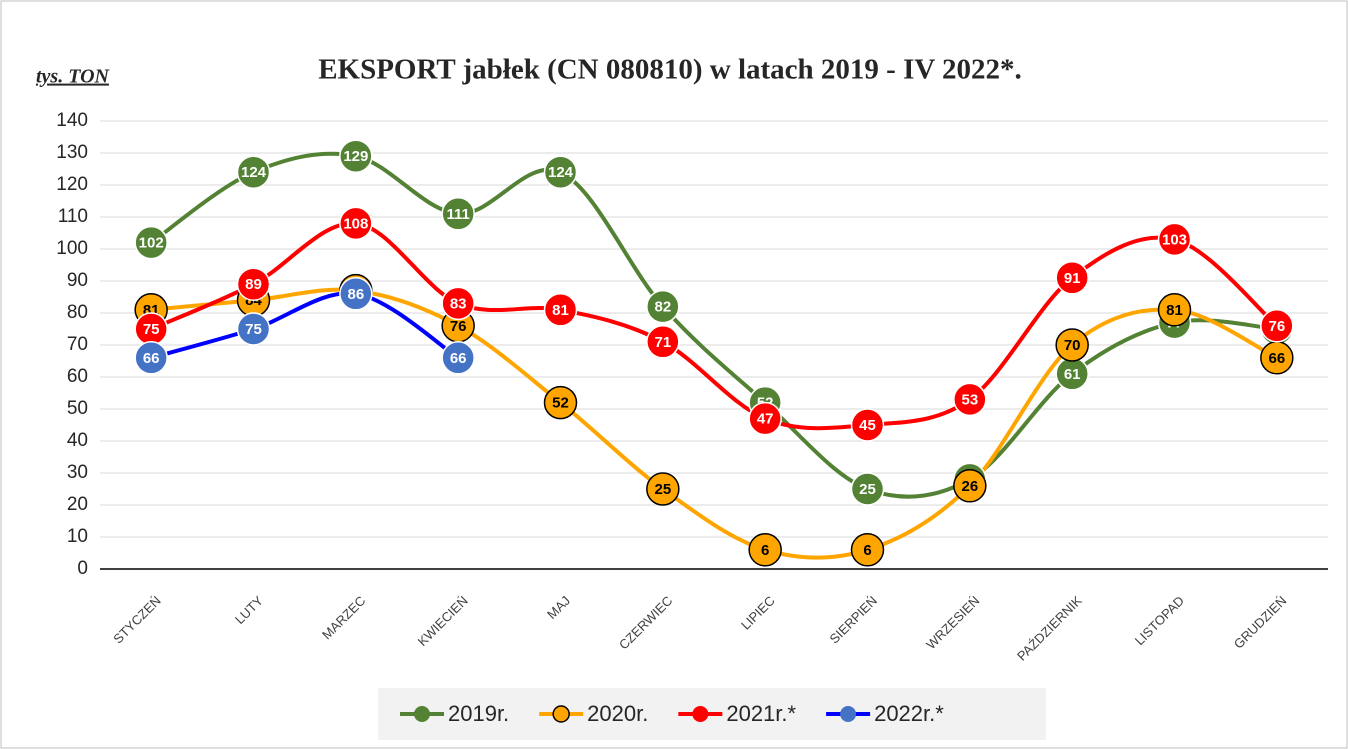 The height and width of the screenshot is (749, 1348). What do you see at coordinates (1072, 374) in the screenshot?
I see `data-label: 61` at bounding box center [1072, 374].